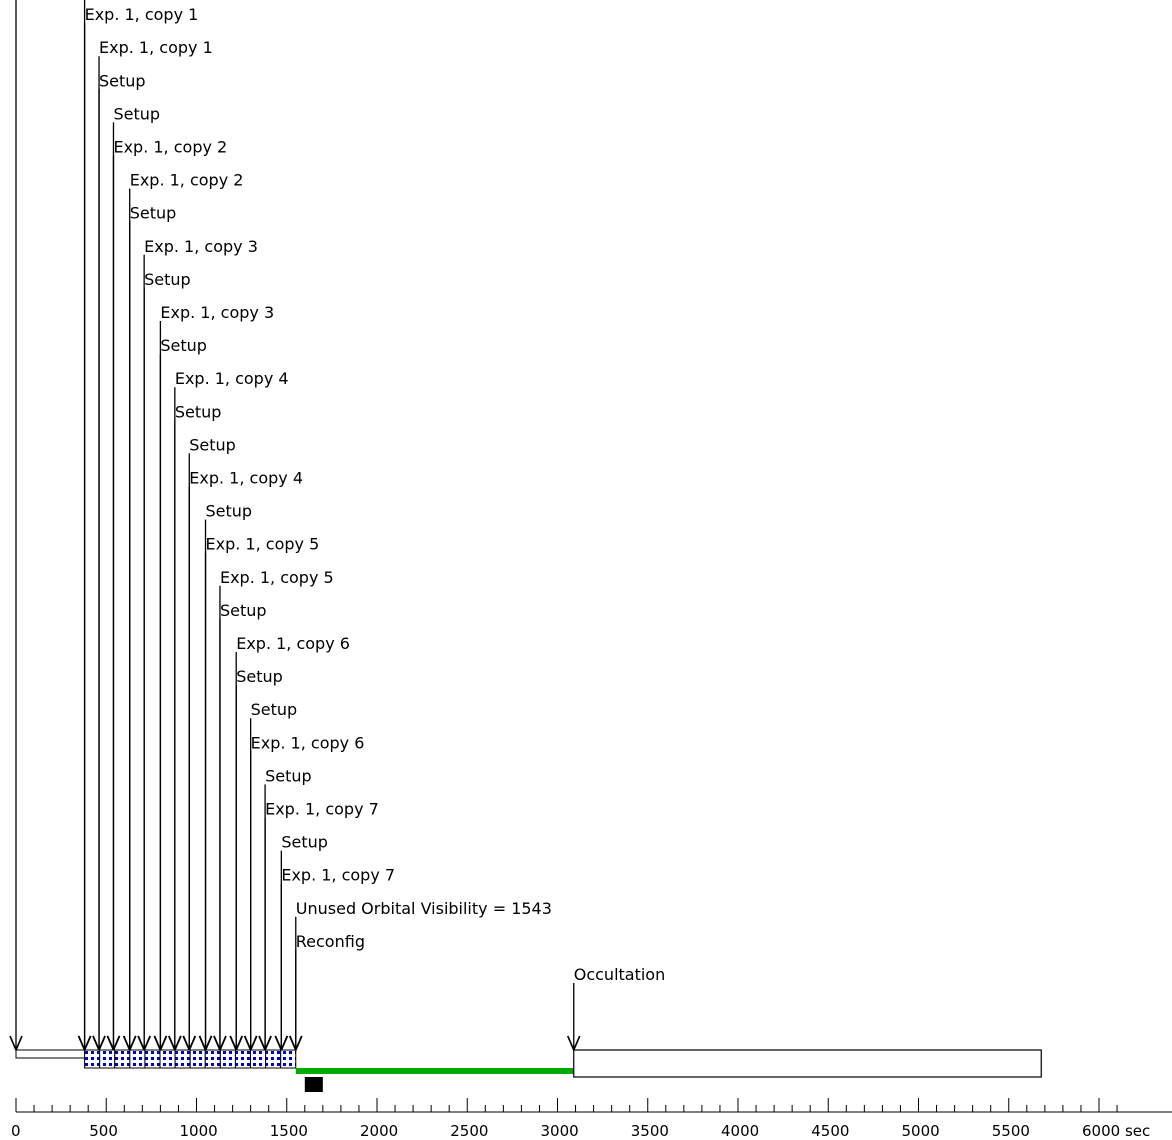 The image size is (1172, 1140). I want to click on axis-tick-label: 1000, so click(199, 1131).